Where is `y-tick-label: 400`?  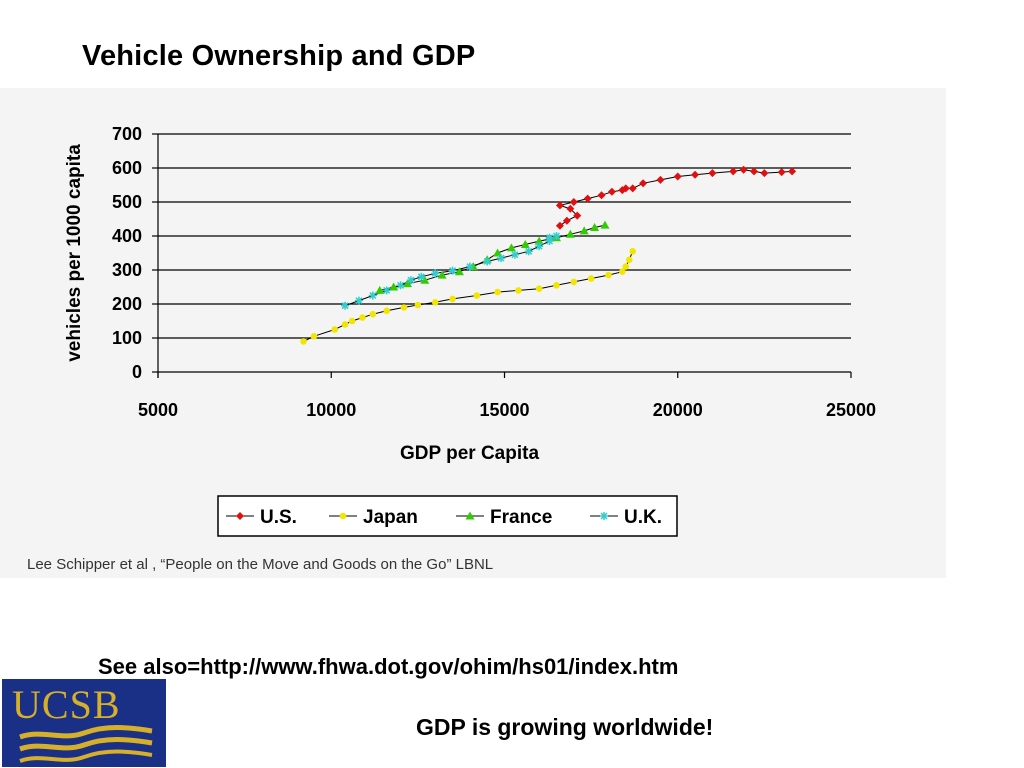 y-tick-label: 400 is located at coordinates (127, 236).